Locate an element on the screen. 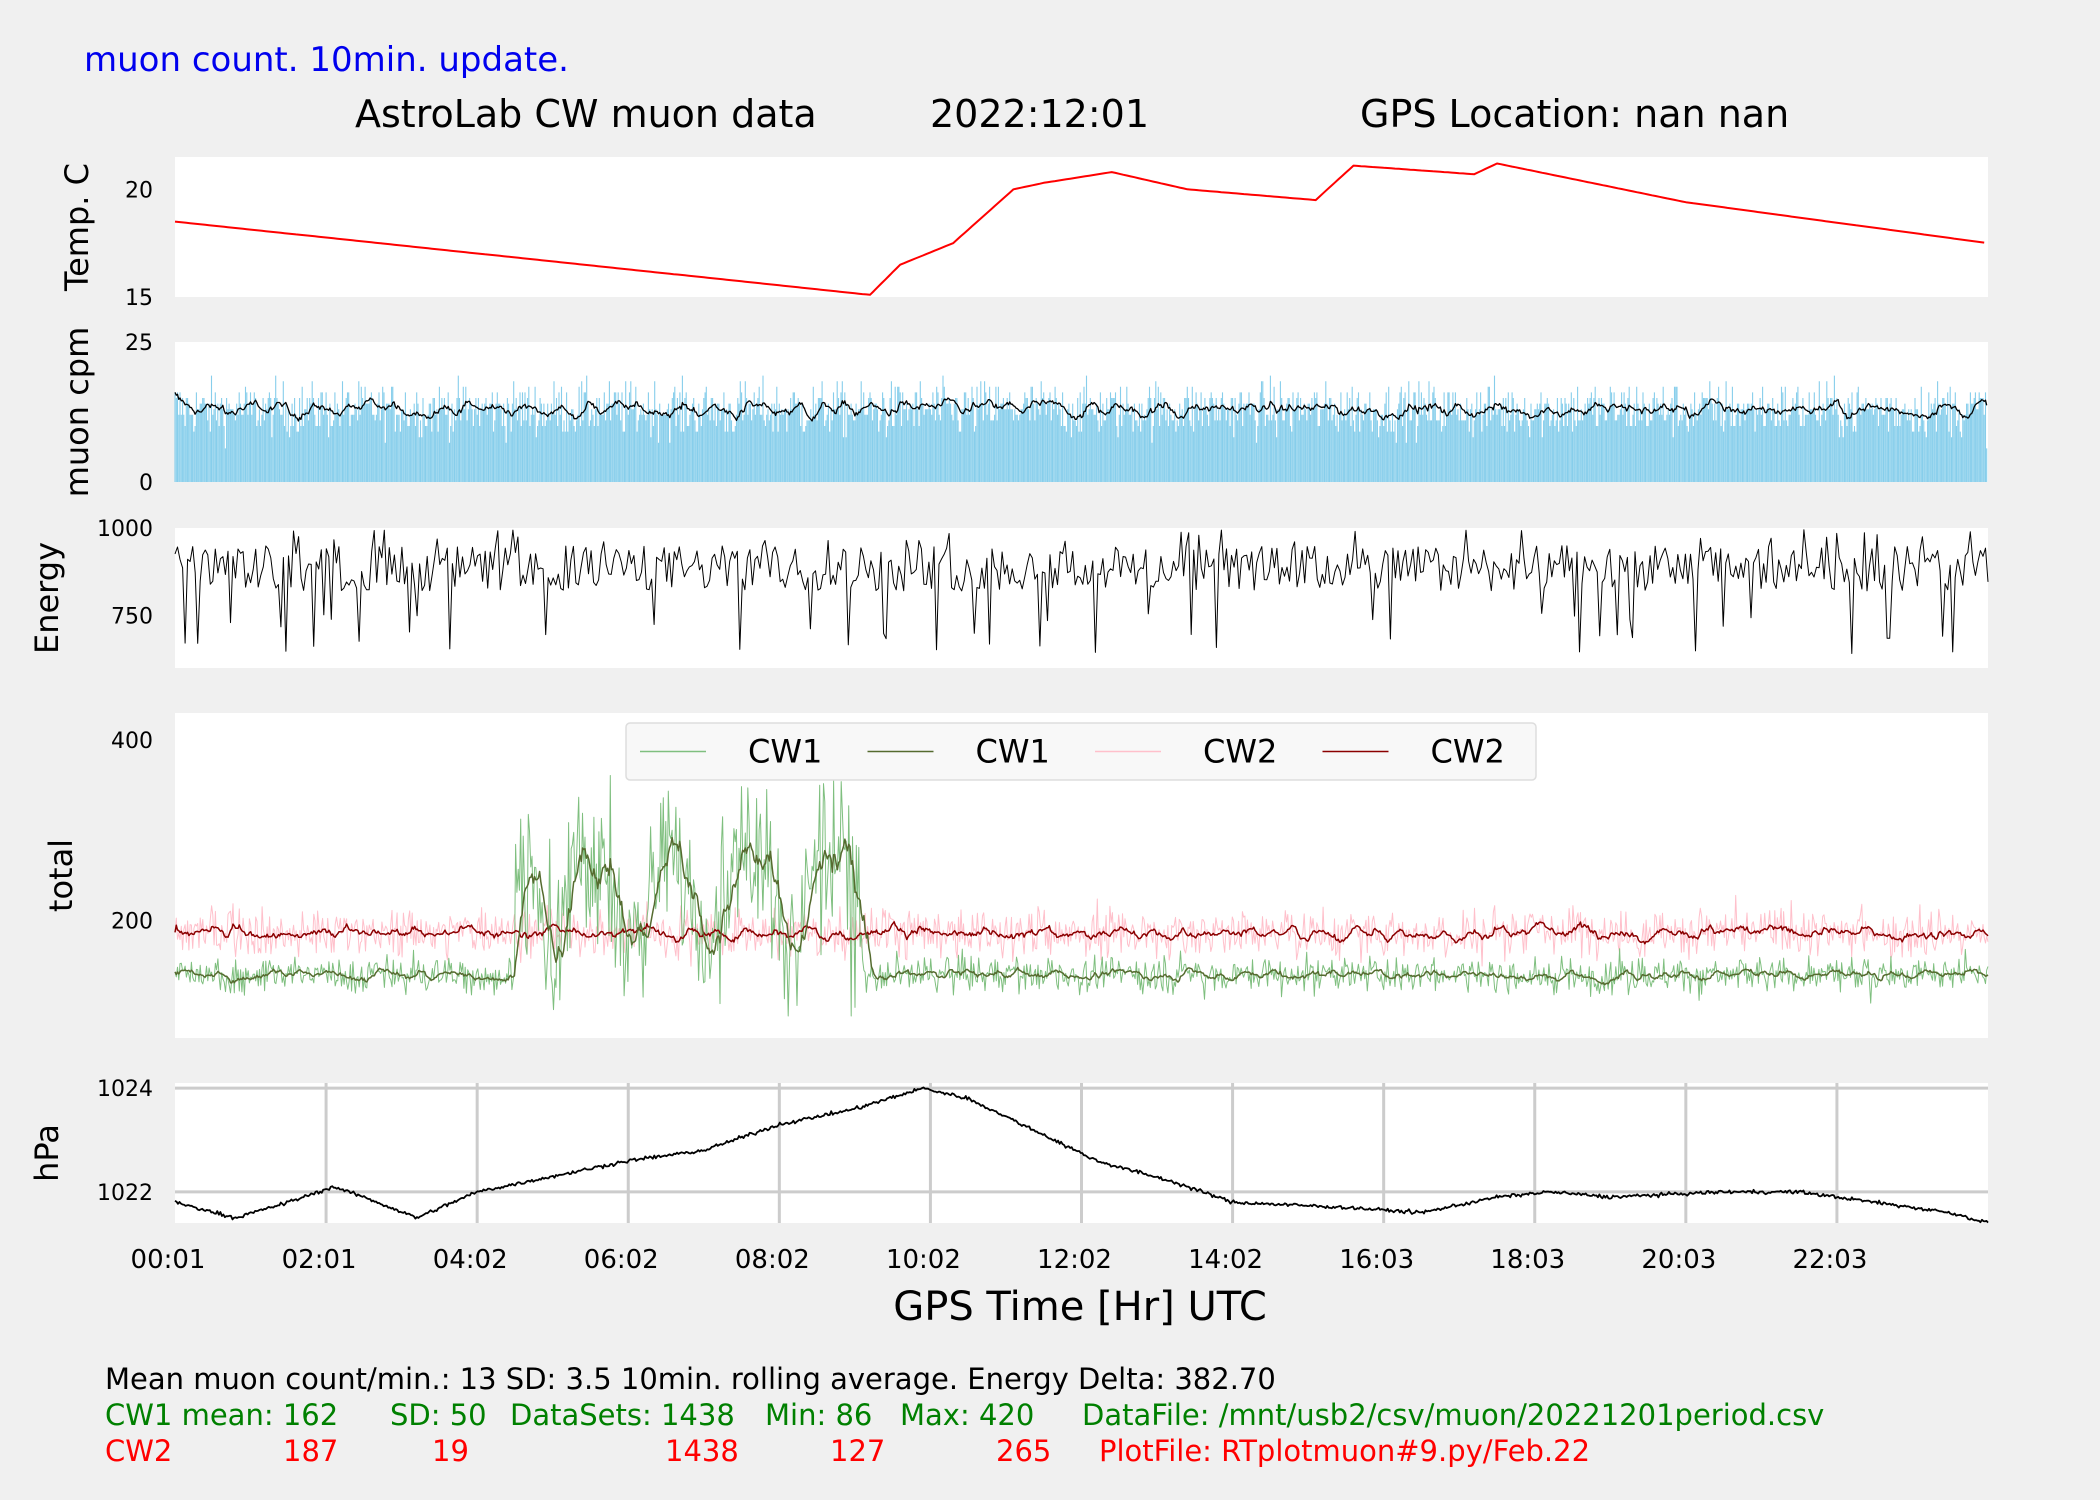 The width and height of the screenshot is (2100, 1500). x-tick-label: 04:02 is located at coordinates (470, 1260).